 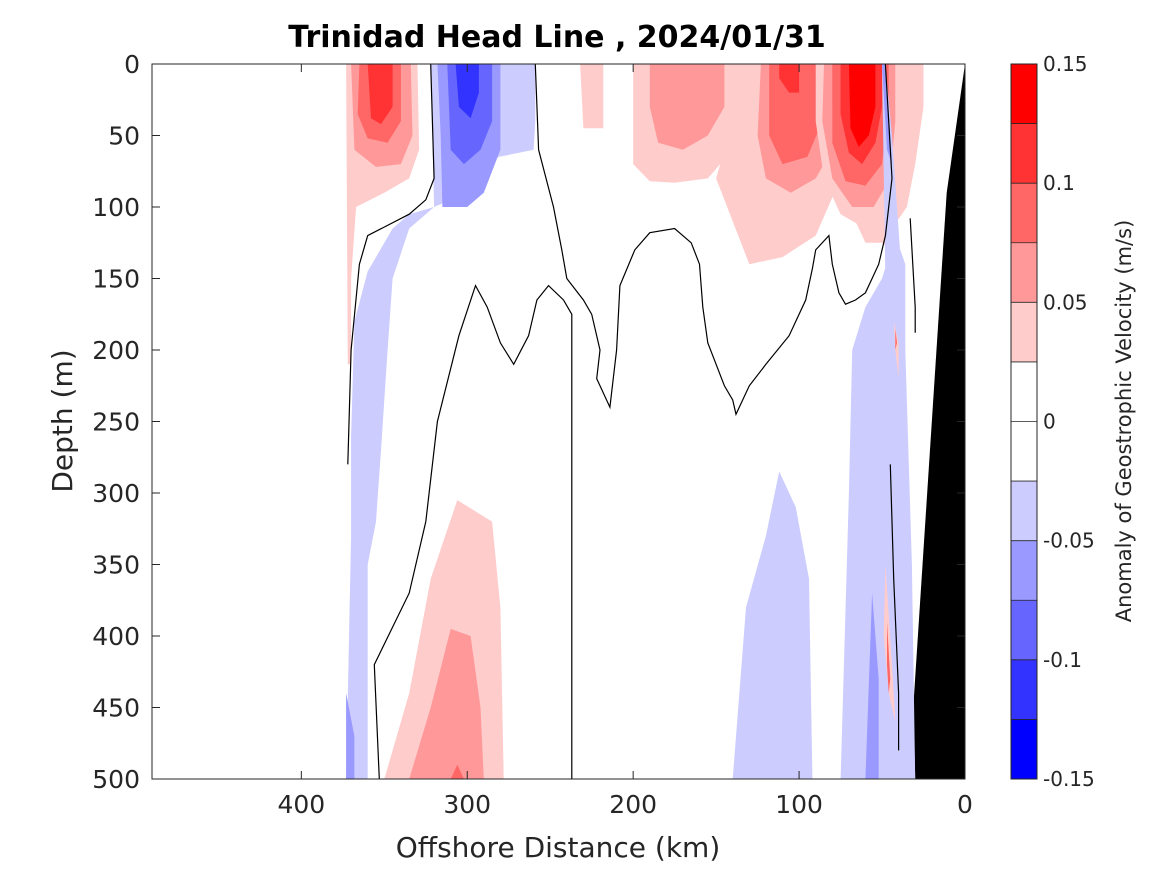 What do you see at coordinates (1059, 183) in the screenshot?
I see `colorbar-tick-label: 0.1` at bounding box center [1059, 183].